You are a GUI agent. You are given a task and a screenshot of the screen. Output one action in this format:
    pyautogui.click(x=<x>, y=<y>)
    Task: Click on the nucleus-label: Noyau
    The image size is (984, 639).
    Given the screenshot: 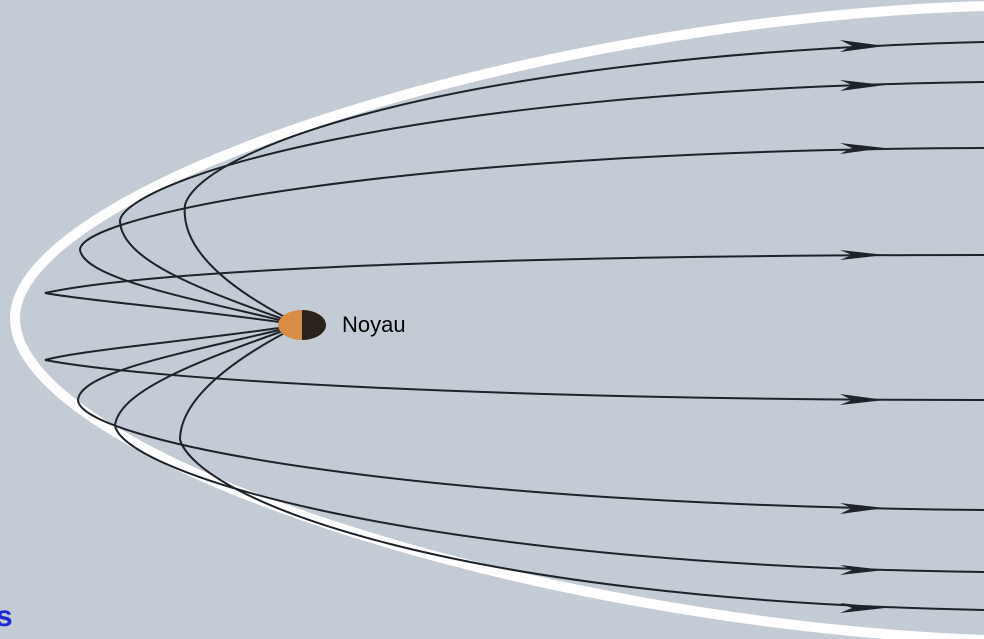 What is the action you would take?
    pyautogui.click(x=374, y=324)
    